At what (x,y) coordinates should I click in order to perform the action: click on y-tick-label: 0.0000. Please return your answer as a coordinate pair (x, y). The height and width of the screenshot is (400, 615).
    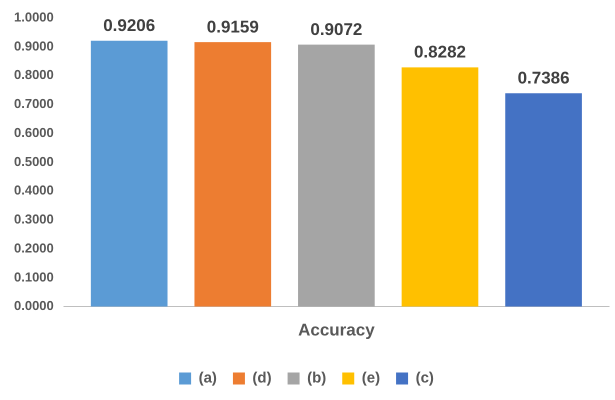
    Looking at the image, I should click on (34, 306).